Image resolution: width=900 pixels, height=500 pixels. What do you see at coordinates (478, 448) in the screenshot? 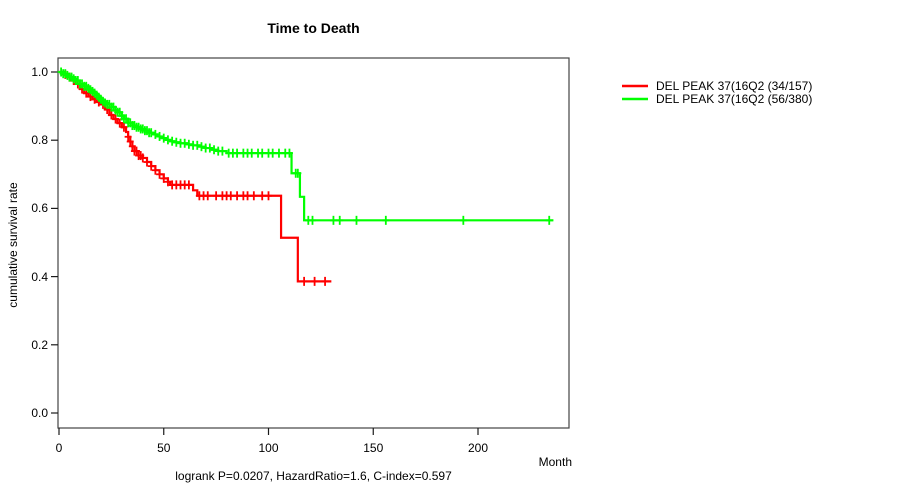
I see `x-tick-label: 200` at bounding box center [478, 448].